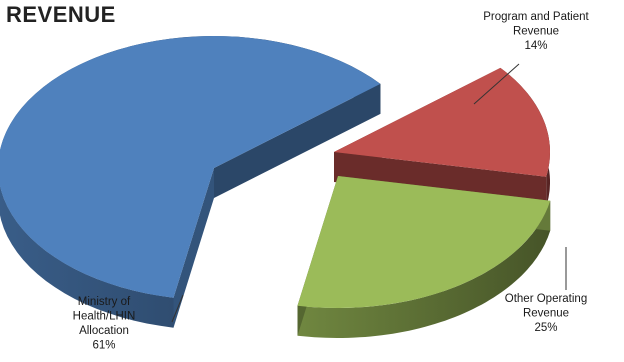  What do you see at coordinates (103, 346) in the screenshot?
I see `slice-label-line: 61%` at bounding box center [103, 346].